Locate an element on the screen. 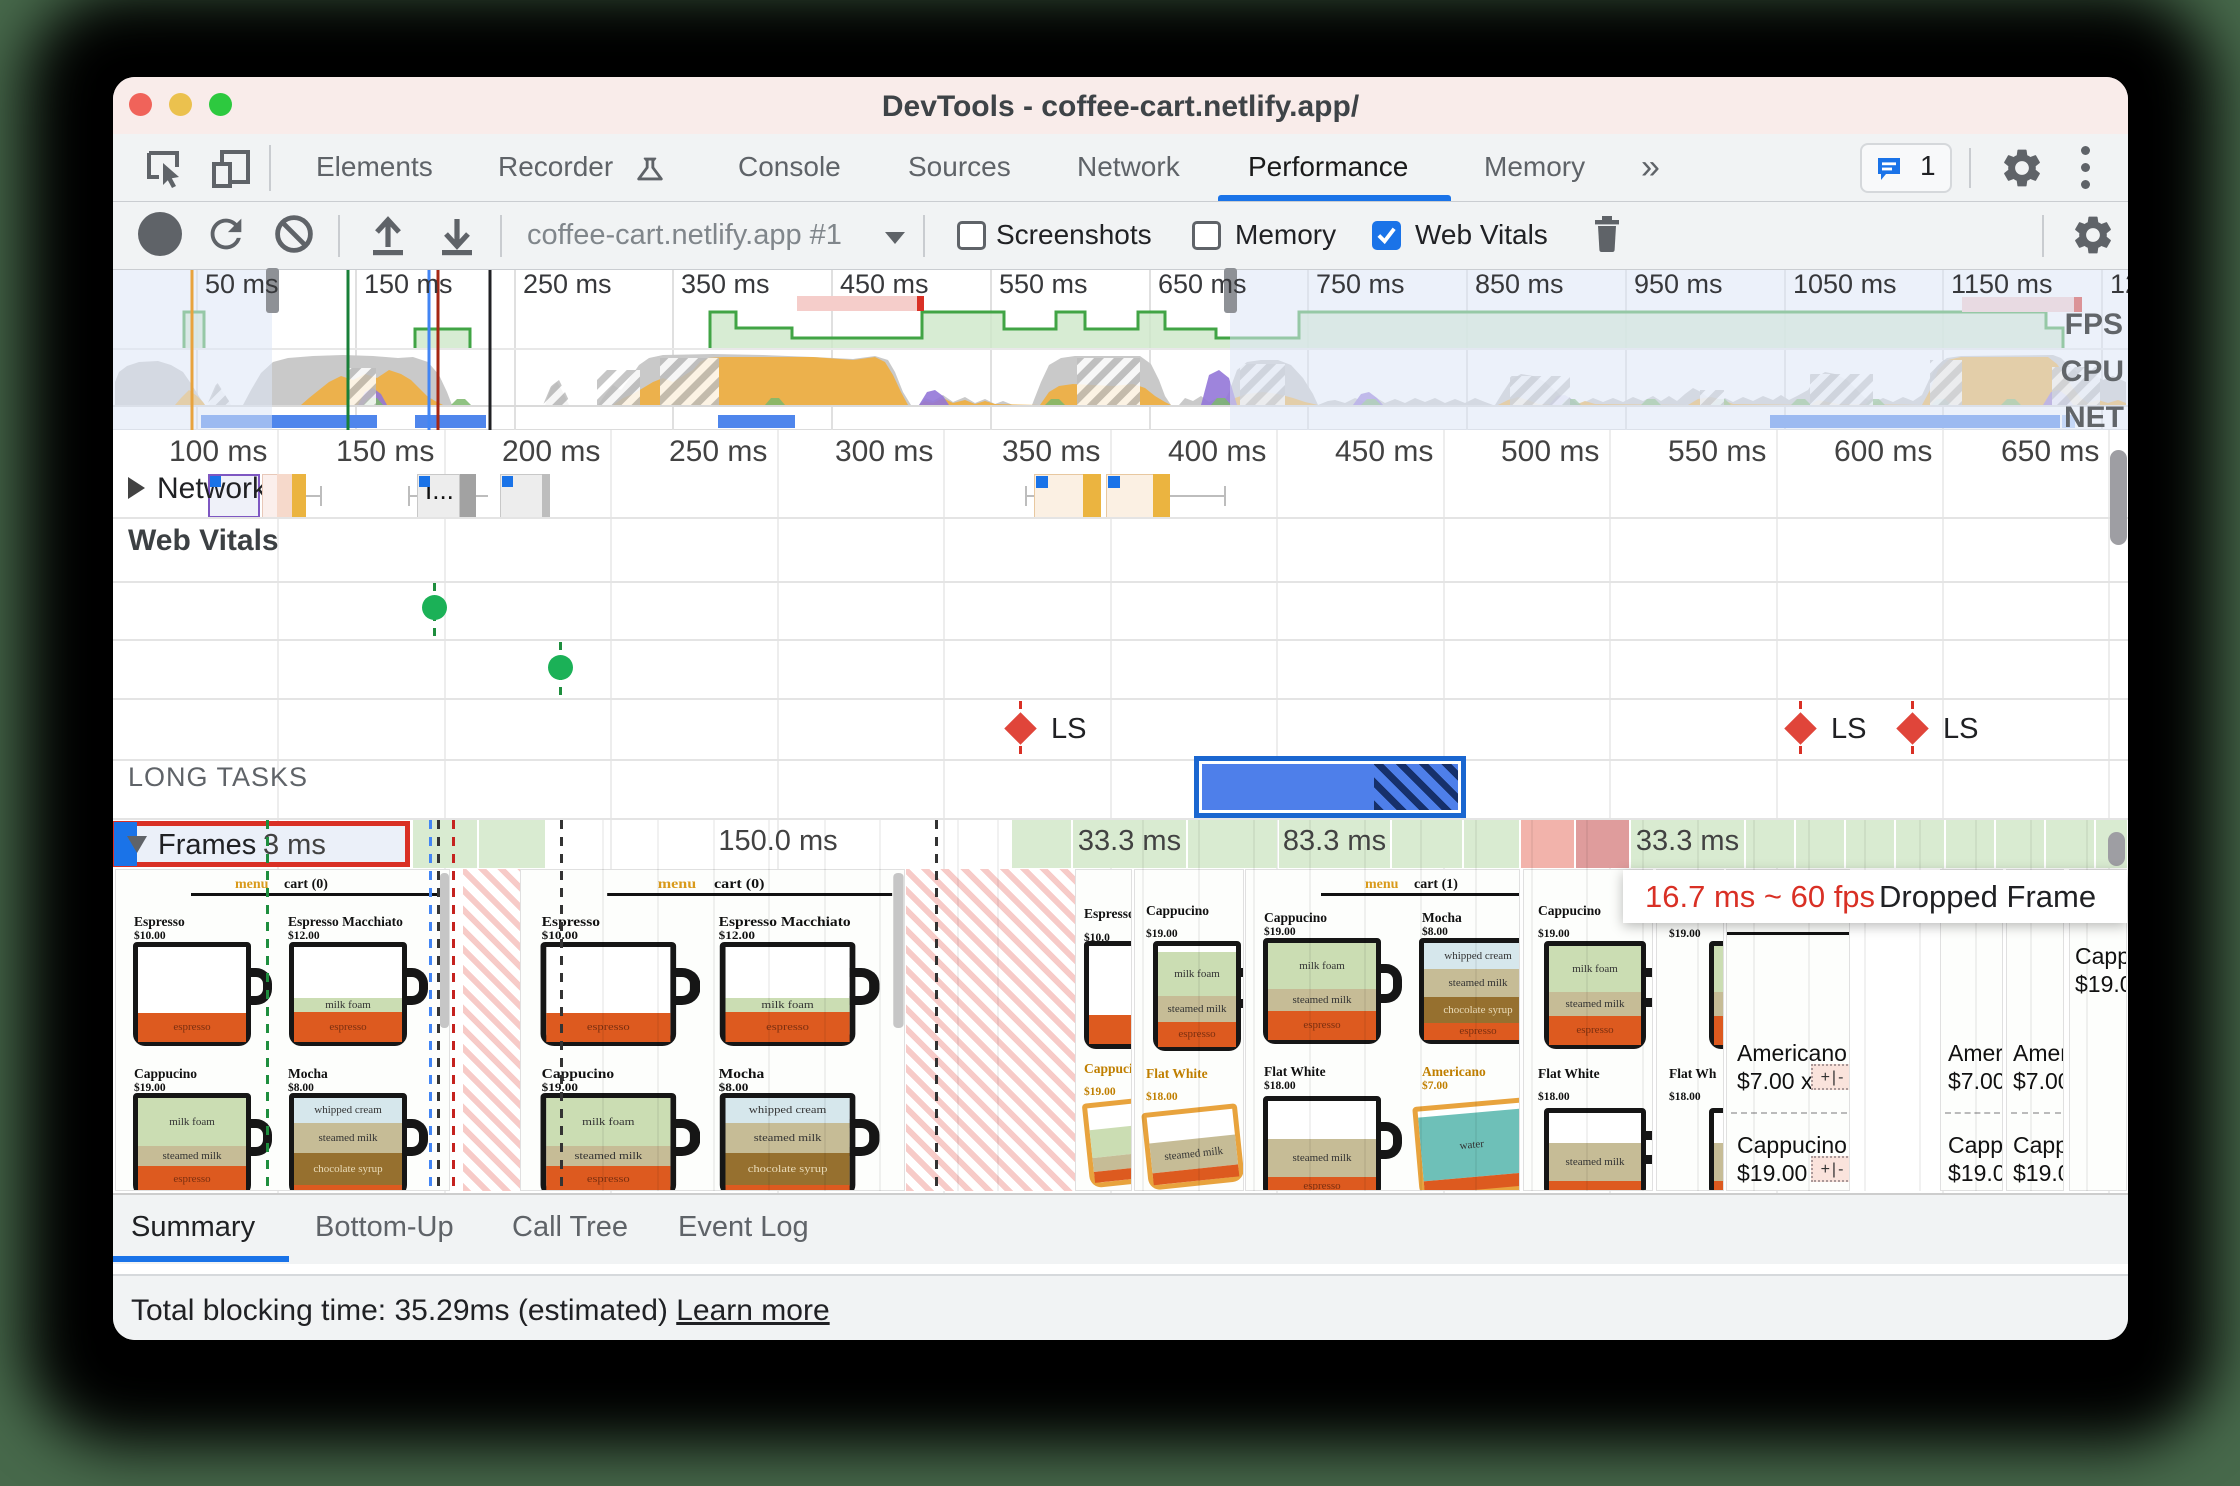  svg-text: 850 ms is located at coordinates (1519, 284).